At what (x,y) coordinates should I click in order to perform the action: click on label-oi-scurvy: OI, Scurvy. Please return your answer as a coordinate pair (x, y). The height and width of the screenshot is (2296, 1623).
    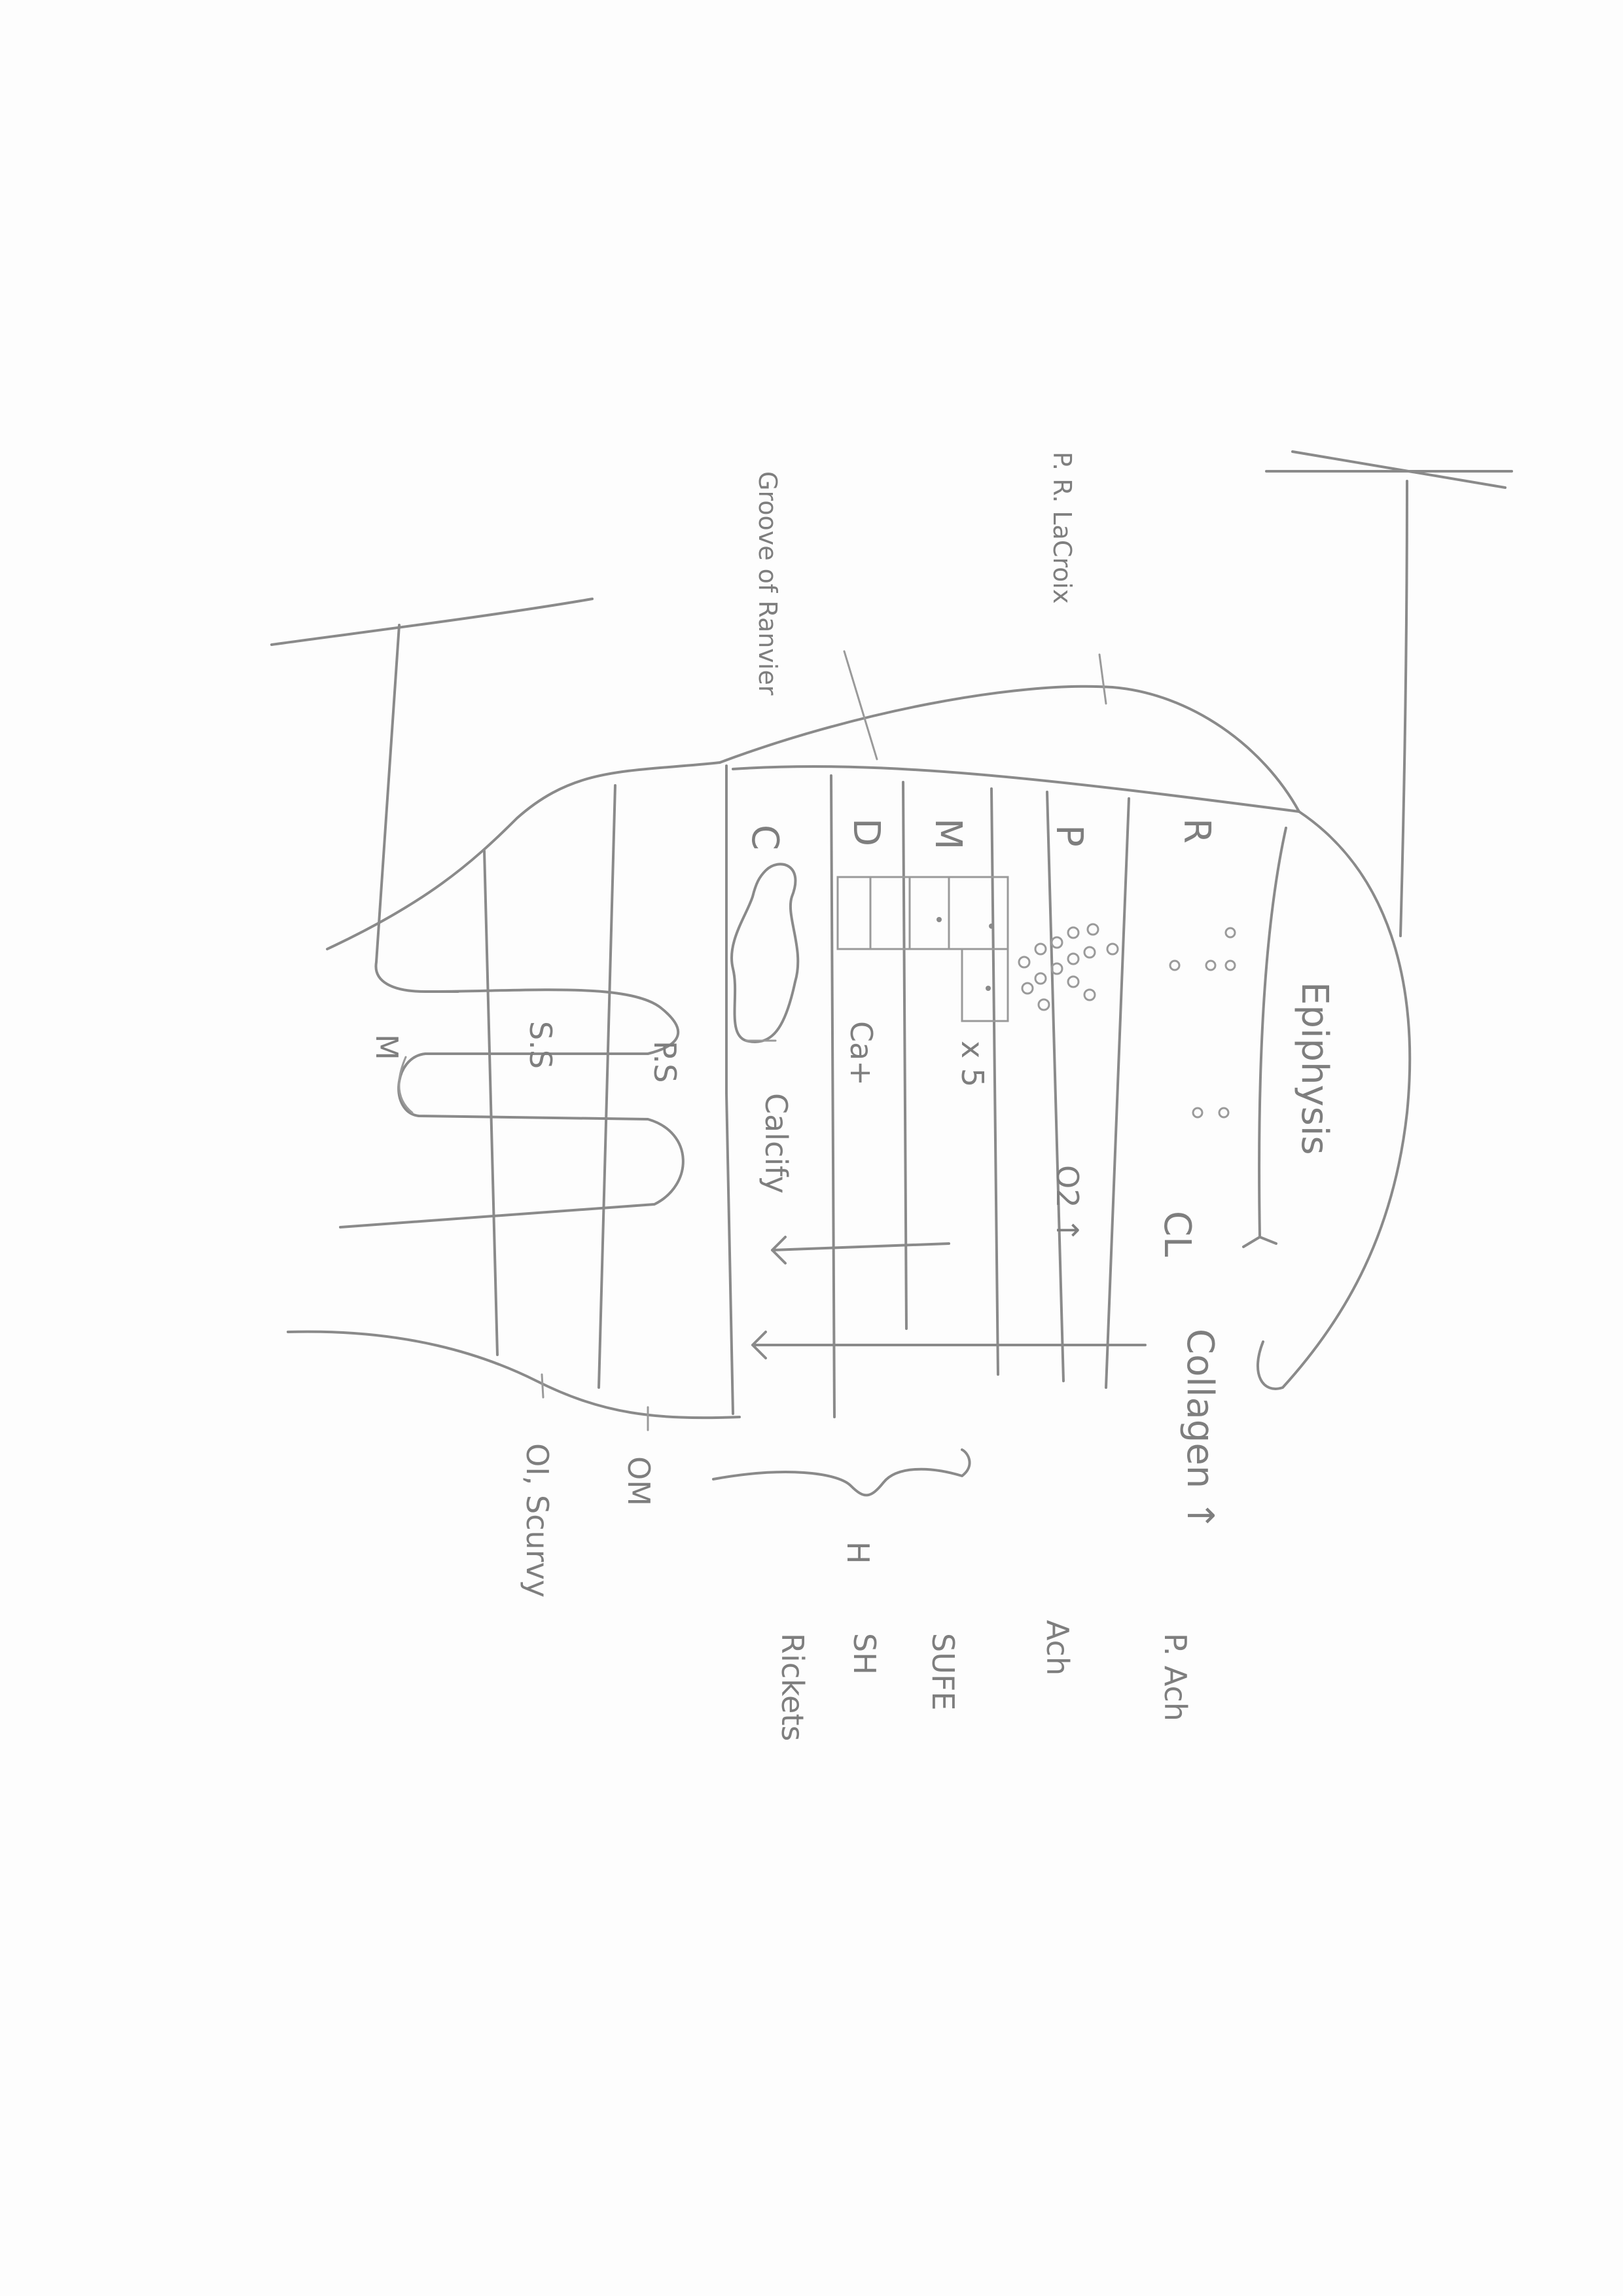
    Looking at the image, I should click on (537, 1520).